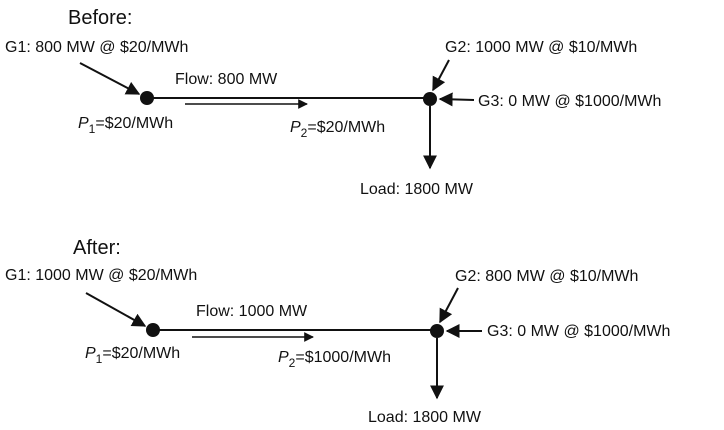 The height and width of the screenshot is (430, 724). I want to click on g2-label: G2: 800 MW @ $10/MWh, so click(546, 276).